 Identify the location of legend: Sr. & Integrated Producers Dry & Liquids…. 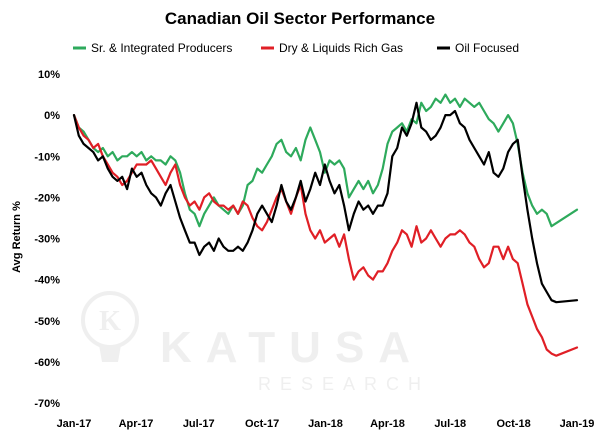
(296, 48).